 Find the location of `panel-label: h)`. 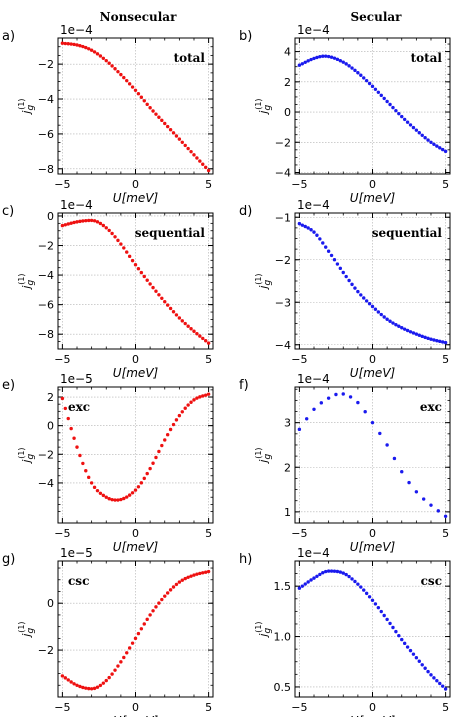

panel-label: h) is located at coordinates (245, 559).